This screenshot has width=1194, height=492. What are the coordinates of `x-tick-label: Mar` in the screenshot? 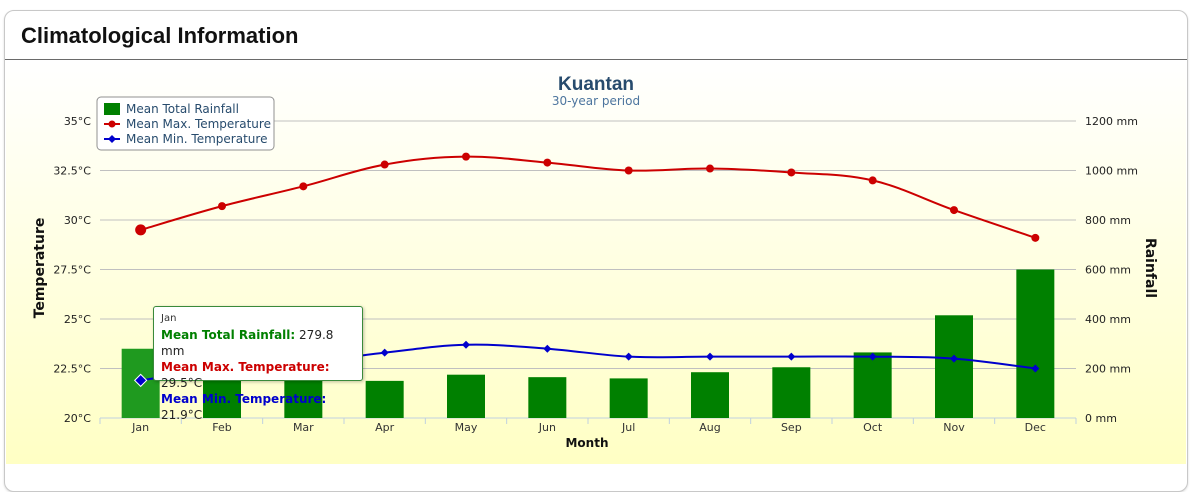 It's located at (303, 427).